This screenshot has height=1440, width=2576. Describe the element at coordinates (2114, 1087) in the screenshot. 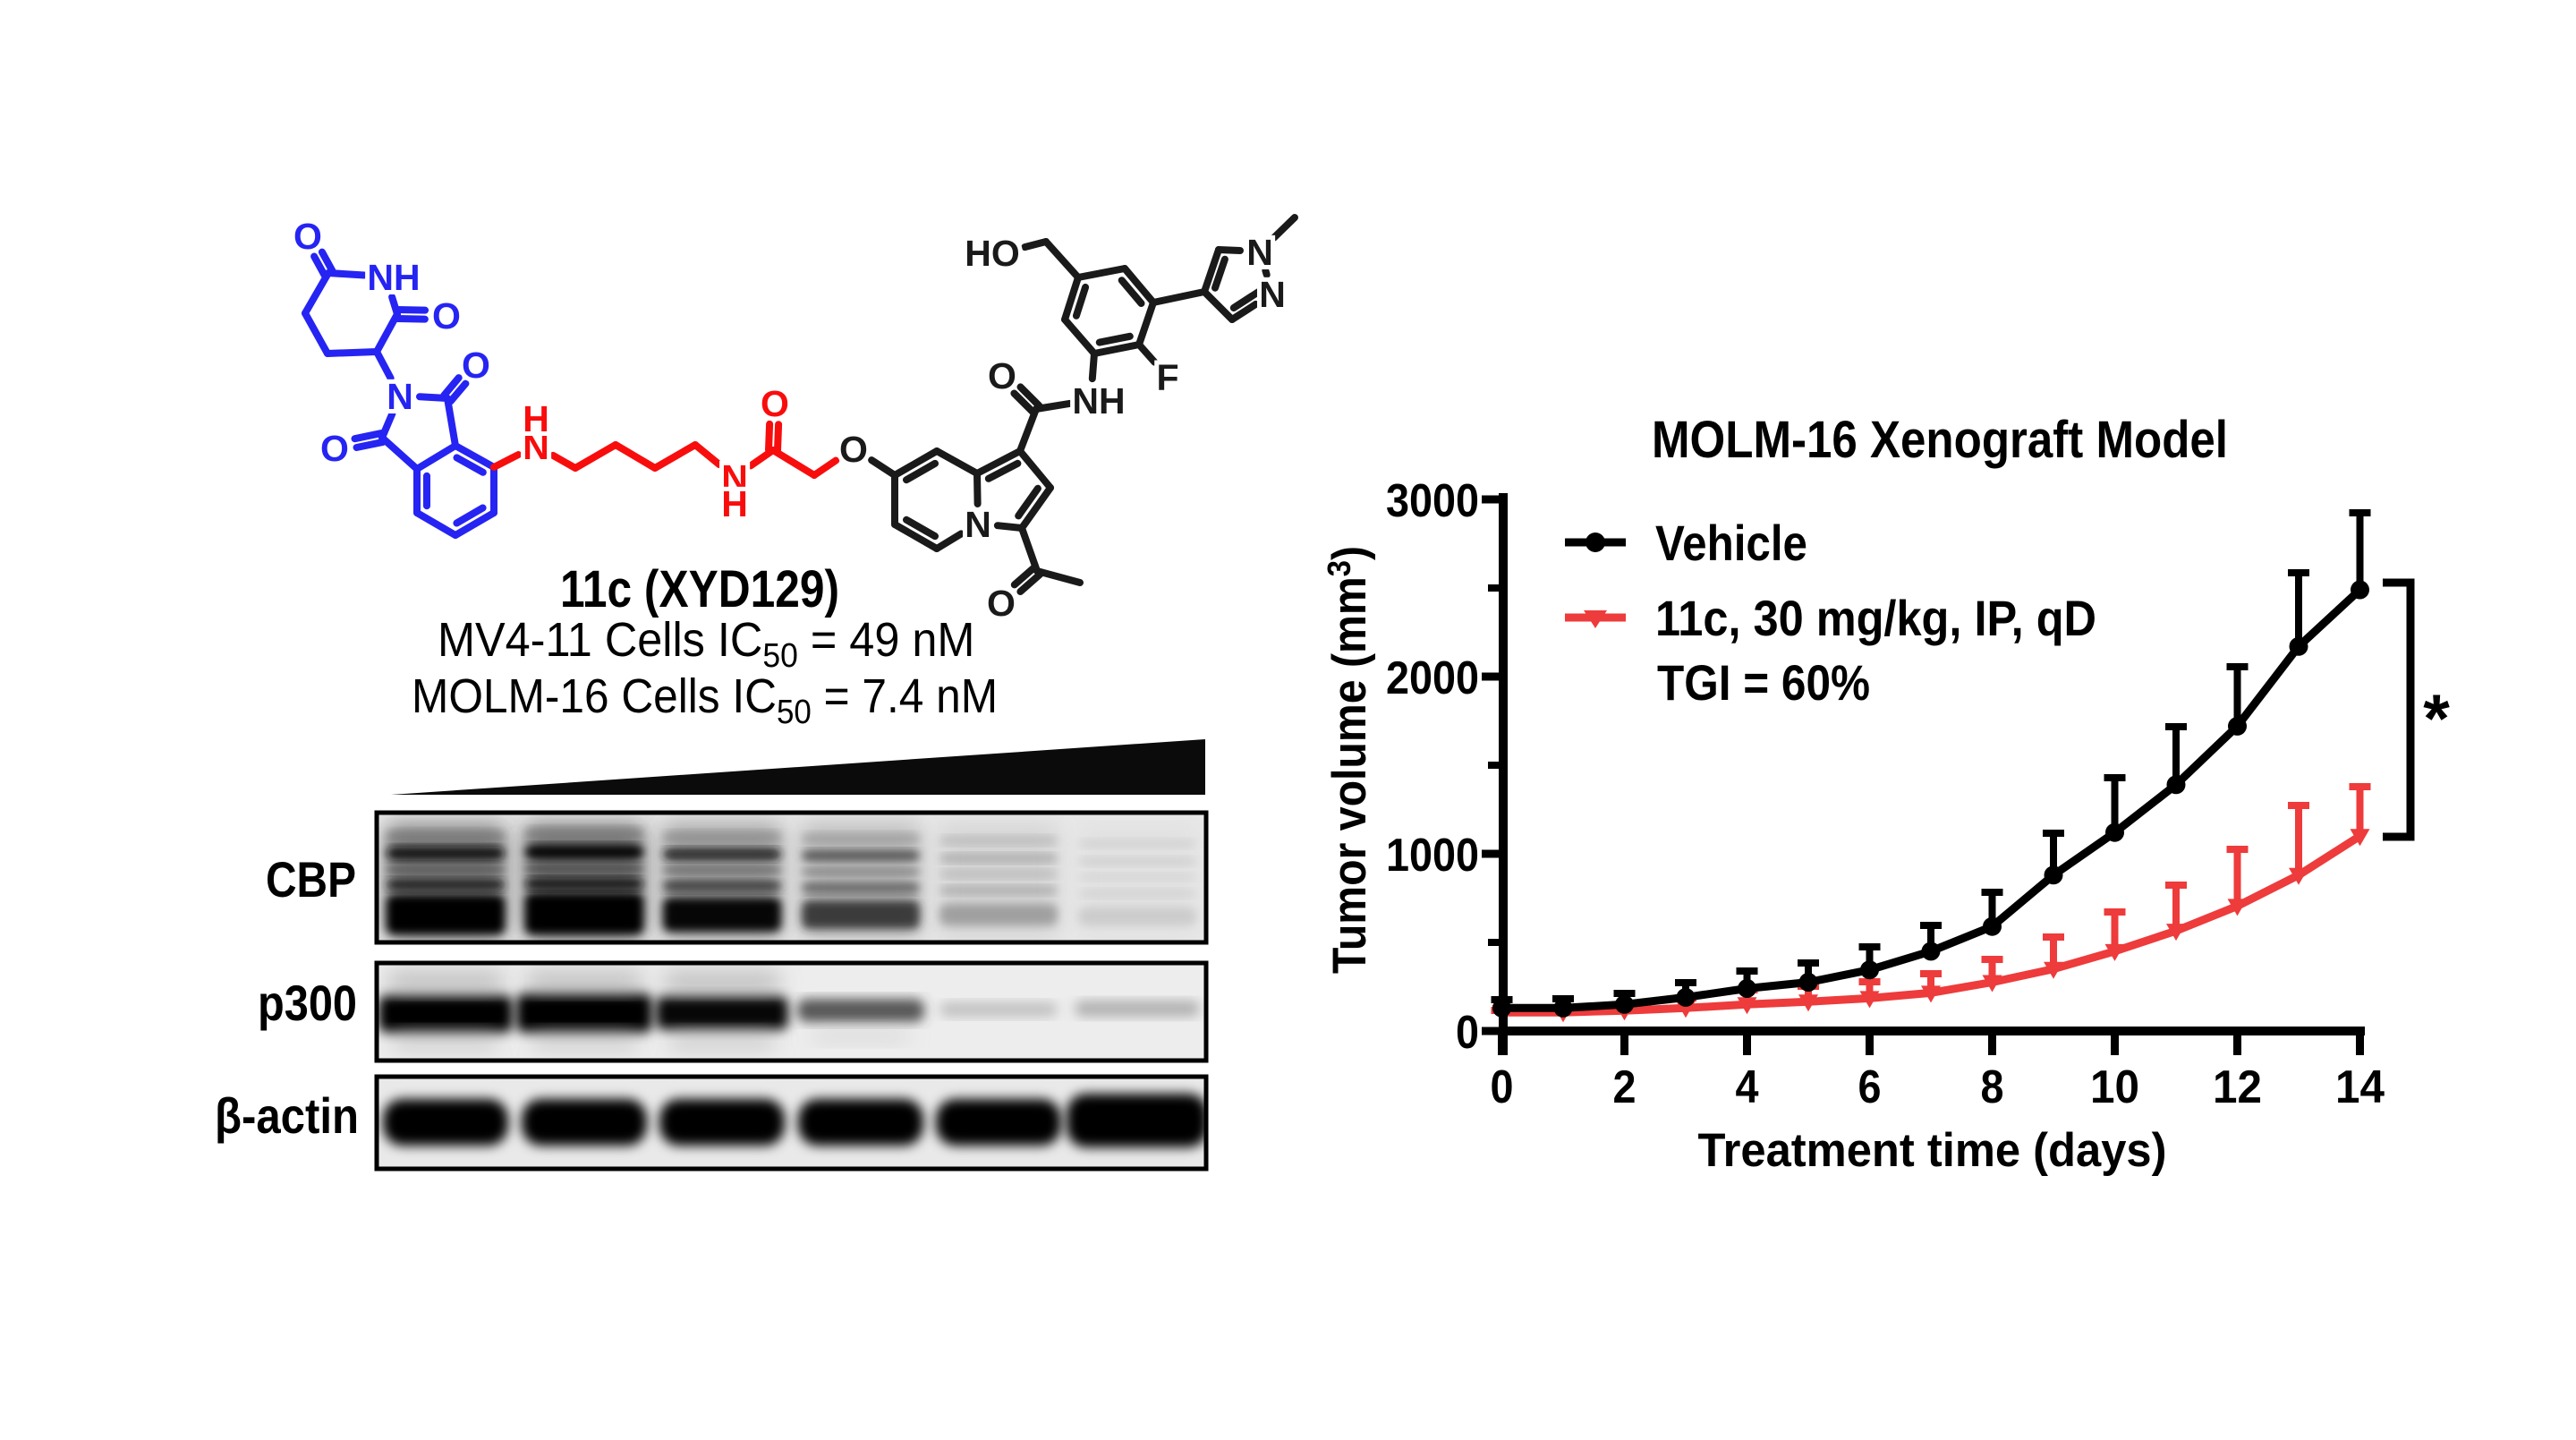

I see `svg-text: 10` at that location.